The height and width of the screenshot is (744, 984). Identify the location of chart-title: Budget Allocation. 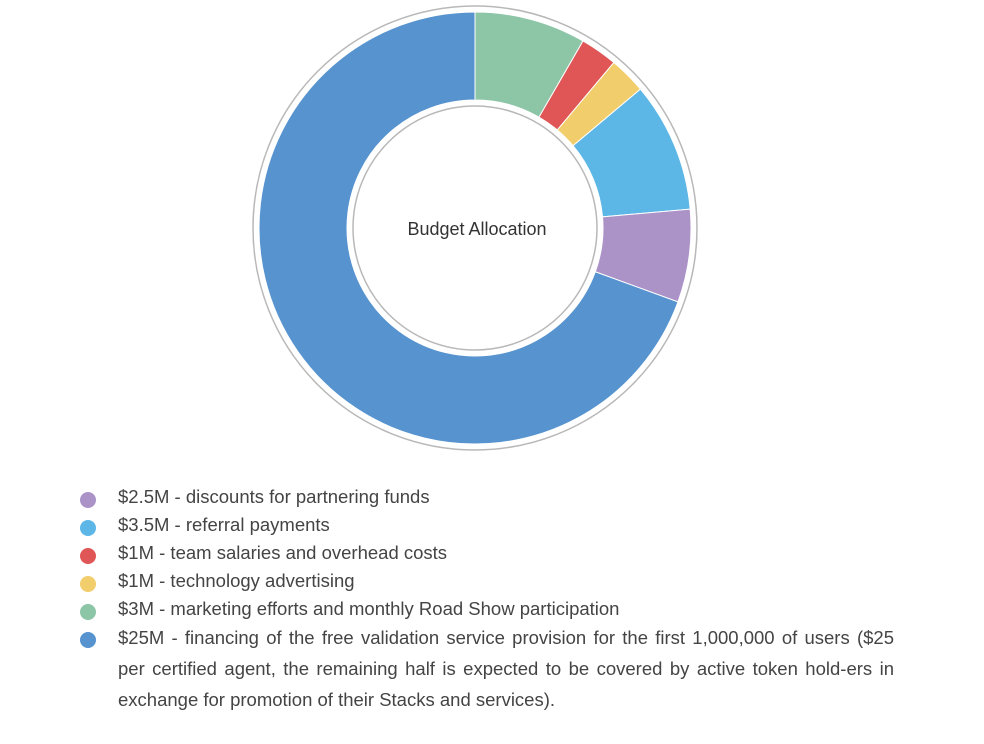
(476, 229).